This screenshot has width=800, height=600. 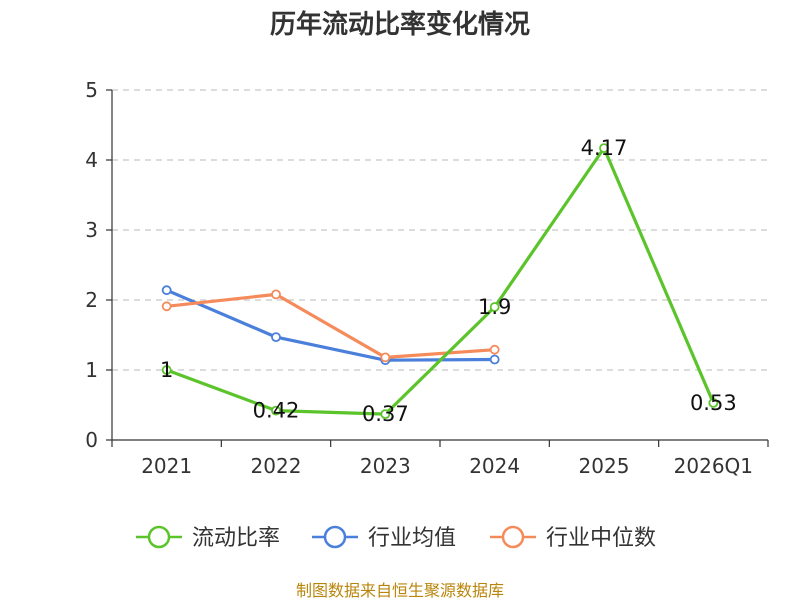 What do you see at coordinates (236, 538) in the screenshot?
I see `legend-label: 流动比率` at bounding box center [236, 538].